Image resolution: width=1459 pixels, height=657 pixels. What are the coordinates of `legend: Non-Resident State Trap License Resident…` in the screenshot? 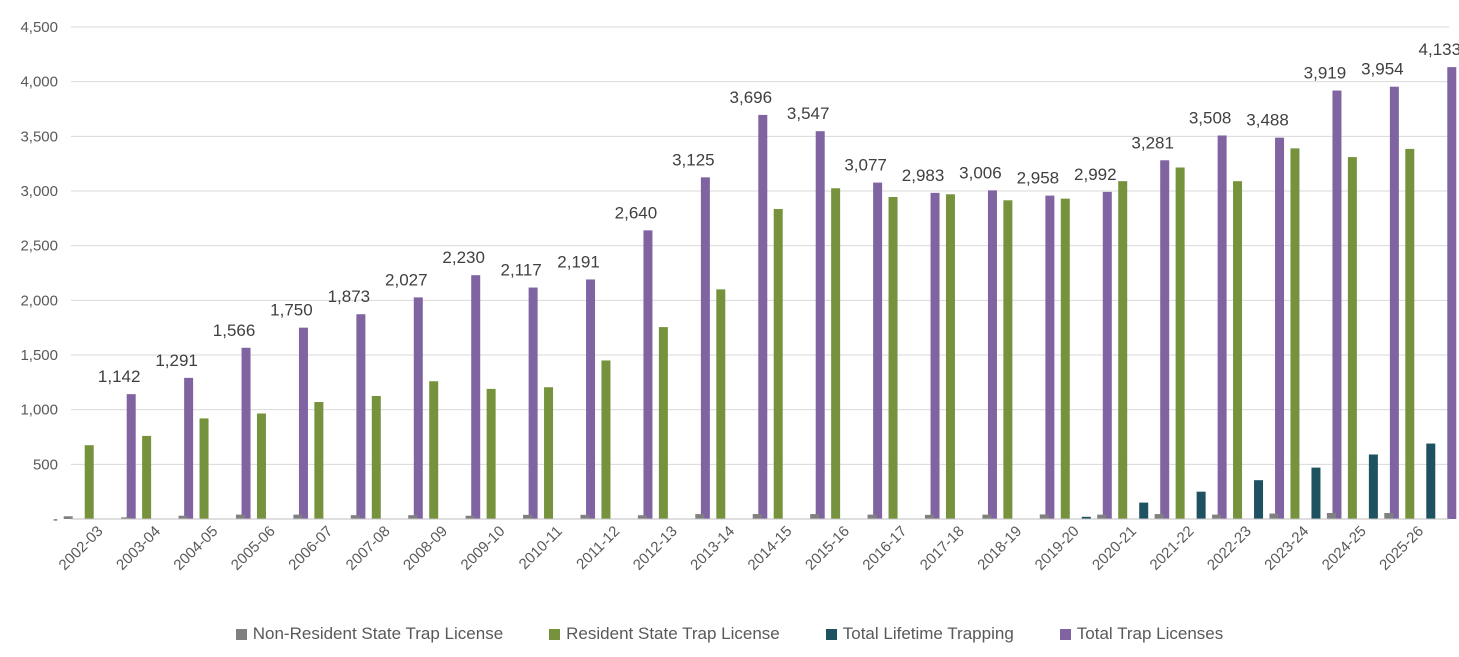 It's located at (729, 634).